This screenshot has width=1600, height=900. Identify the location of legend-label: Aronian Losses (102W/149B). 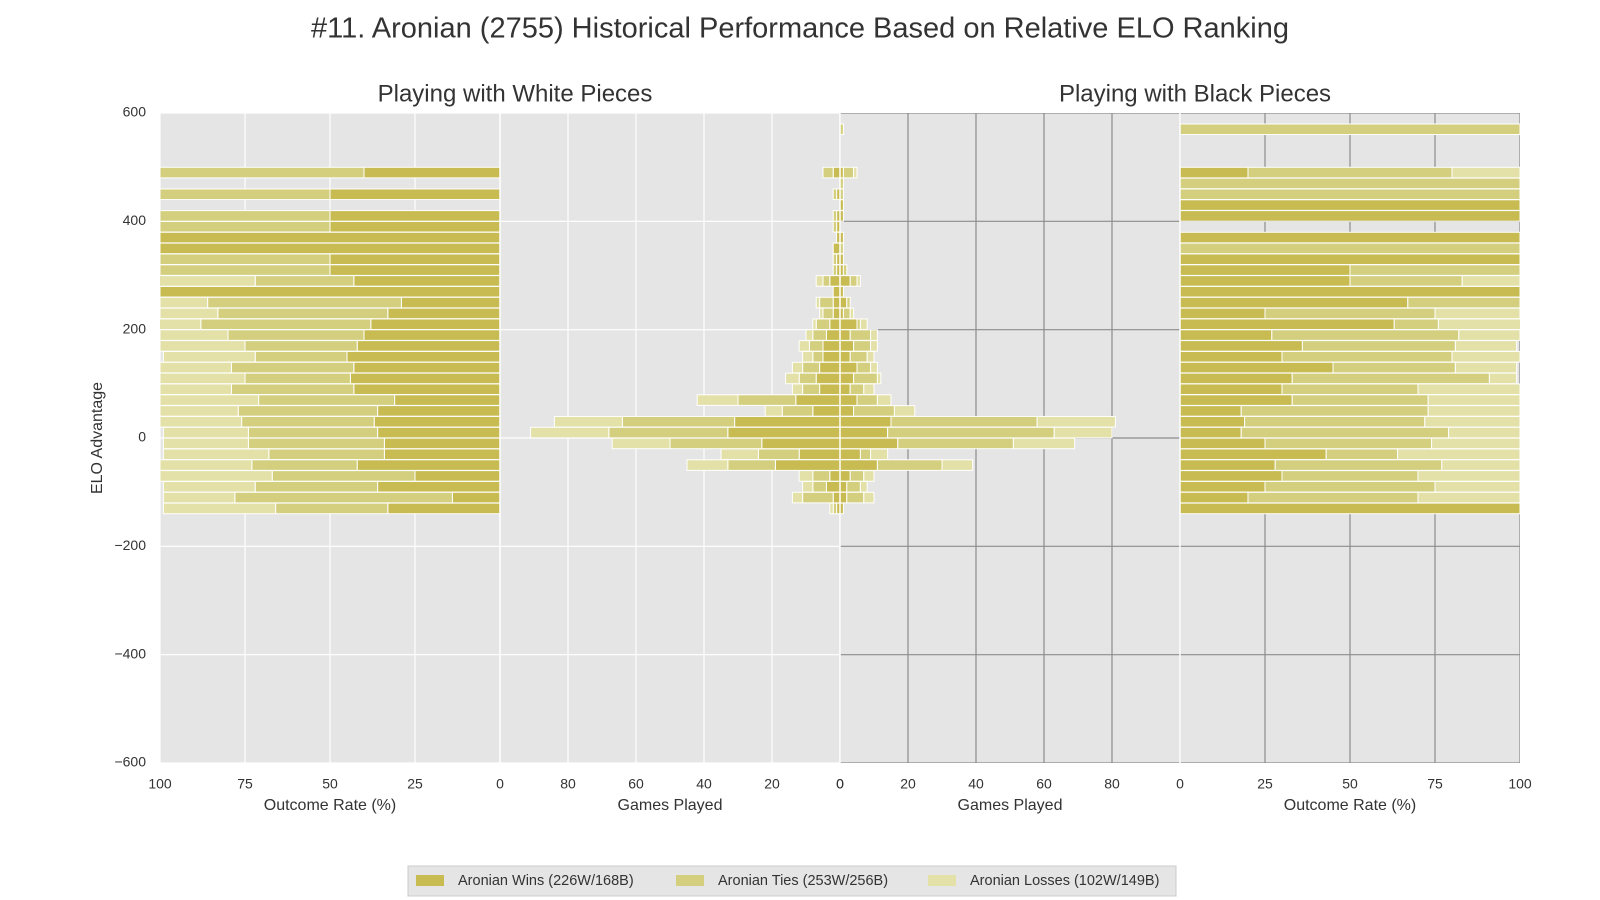
(1064, 881).